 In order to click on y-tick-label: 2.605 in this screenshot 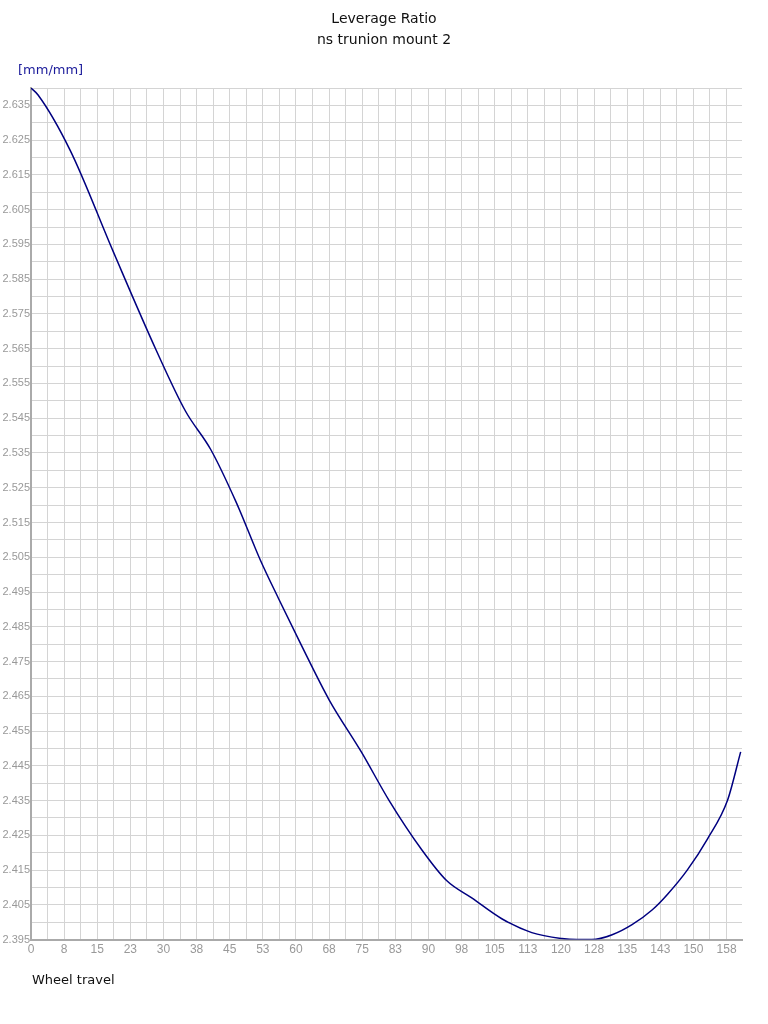, I will do `click(16, 208)`.